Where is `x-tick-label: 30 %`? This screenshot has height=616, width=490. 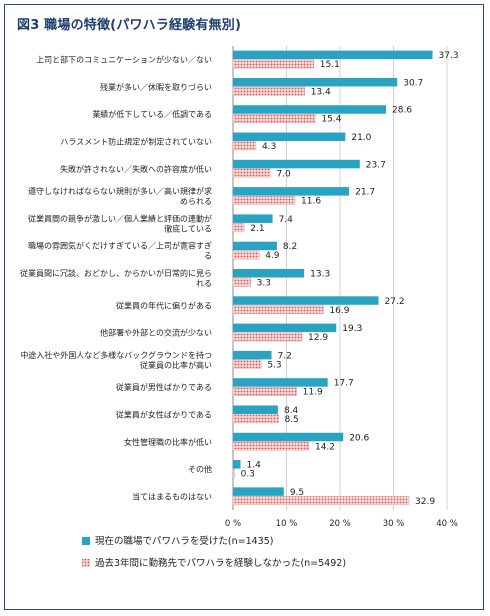
x-tick-label: 30 % is located at coordinates (394, 524).